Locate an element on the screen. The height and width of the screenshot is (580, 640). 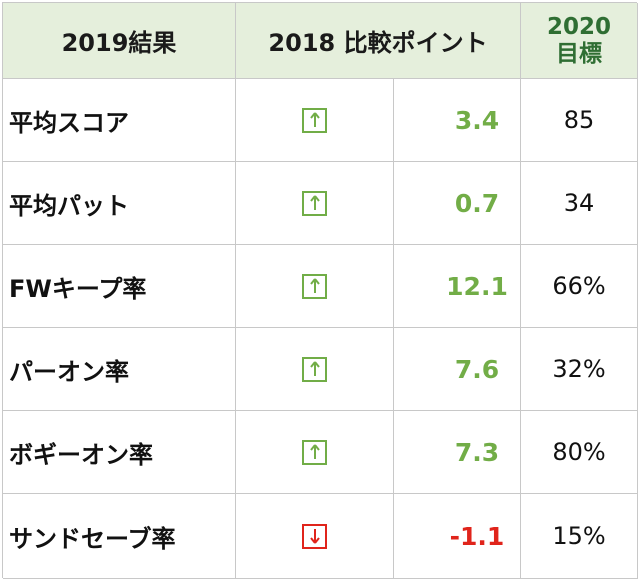
diff-value: 0.7 is located at coordinates (457, 203).